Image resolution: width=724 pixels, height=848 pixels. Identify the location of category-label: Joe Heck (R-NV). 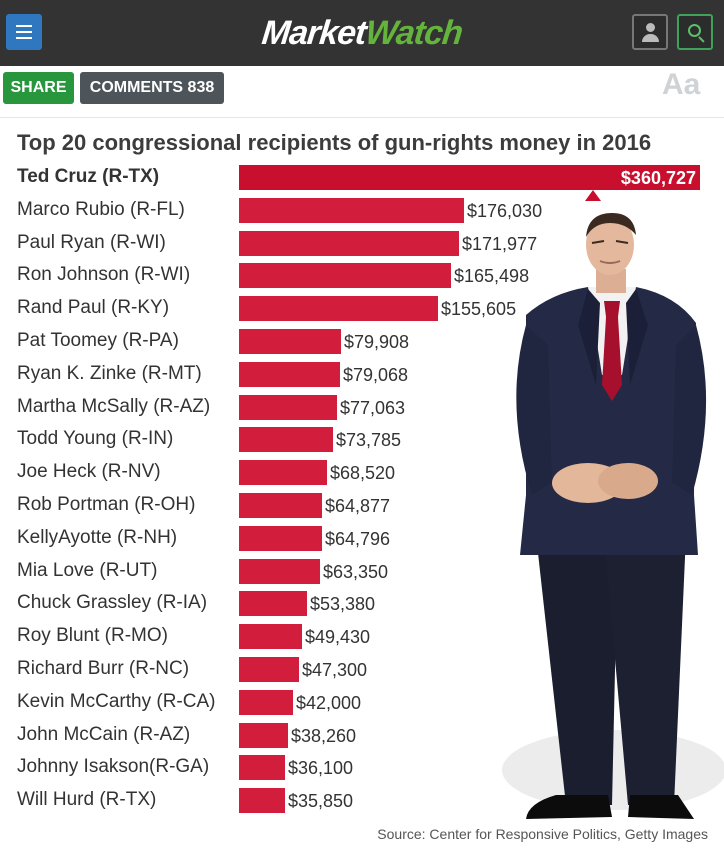
(89, 472).